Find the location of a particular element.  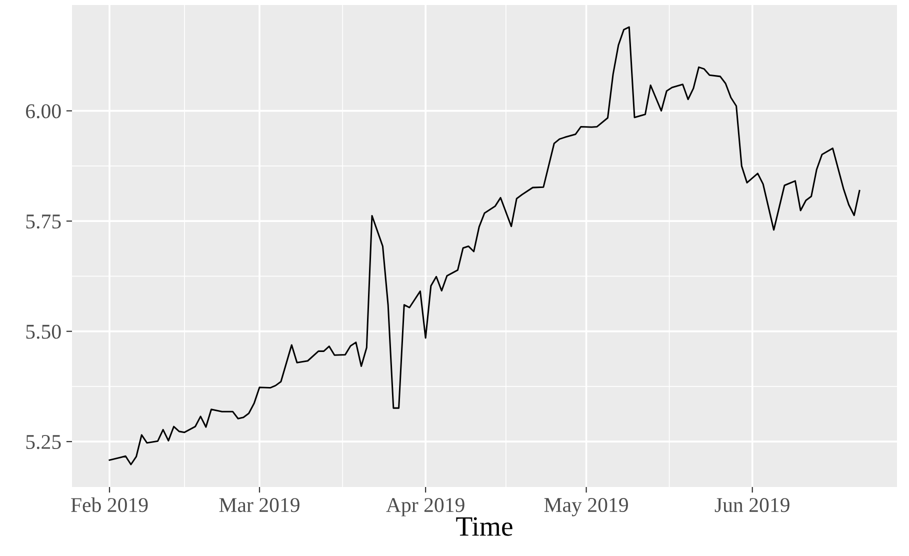

y-tick-label: 6.00 is located at coordinates (43, 111).